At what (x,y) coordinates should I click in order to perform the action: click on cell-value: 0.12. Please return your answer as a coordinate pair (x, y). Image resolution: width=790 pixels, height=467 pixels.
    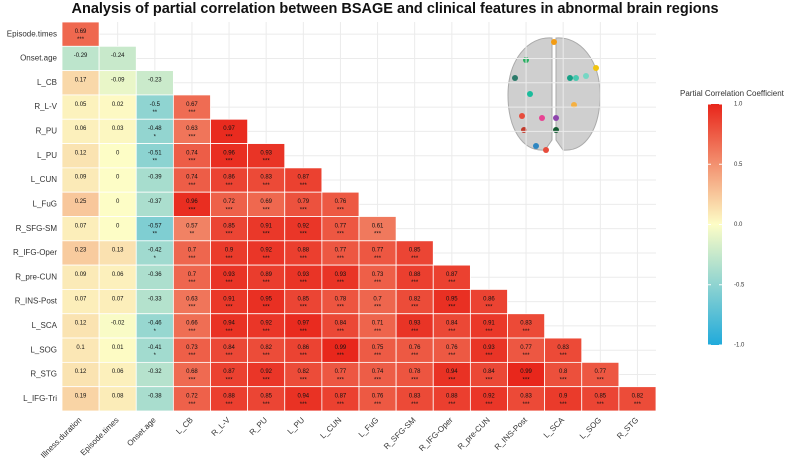
    Looking at the image, I should click on (81, 153).